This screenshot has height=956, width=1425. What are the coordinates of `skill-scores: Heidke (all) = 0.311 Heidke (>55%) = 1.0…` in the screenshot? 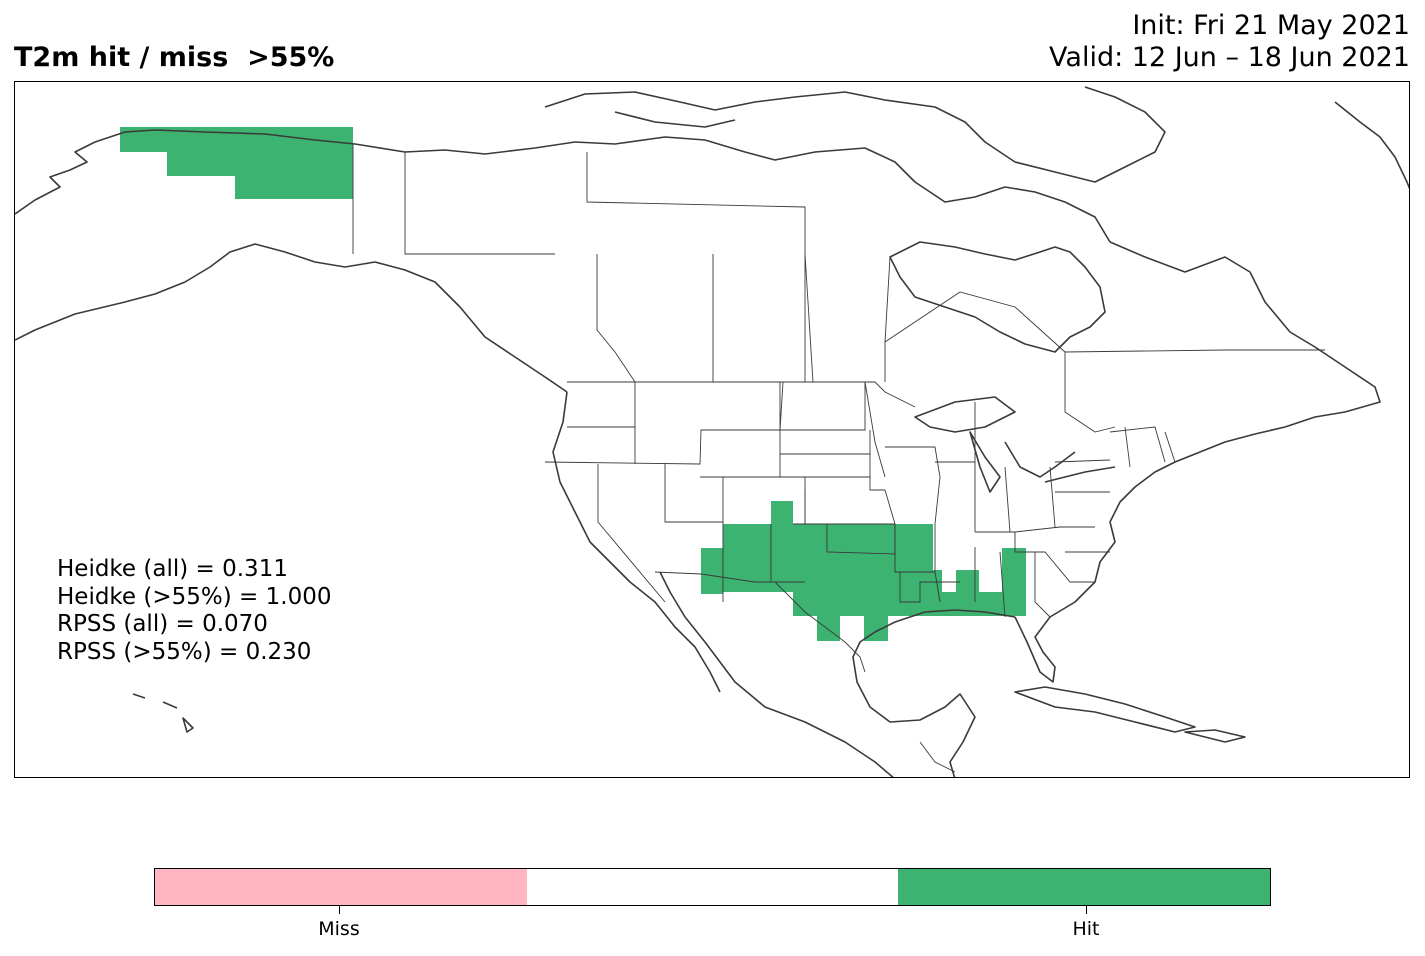 It's located at (194, 611).